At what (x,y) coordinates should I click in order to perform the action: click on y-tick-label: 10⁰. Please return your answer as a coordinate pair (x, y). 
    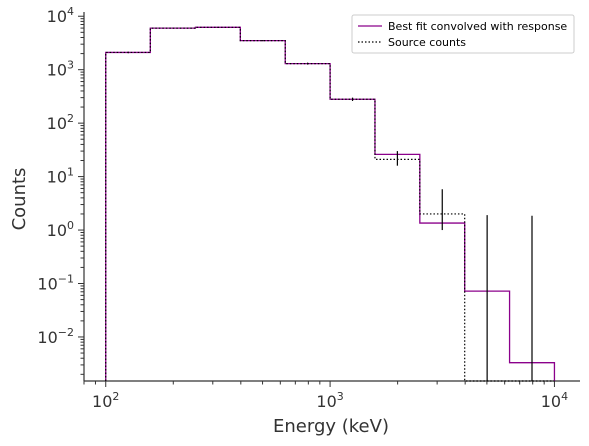
    Looking at the image, I should click on (60, 229).